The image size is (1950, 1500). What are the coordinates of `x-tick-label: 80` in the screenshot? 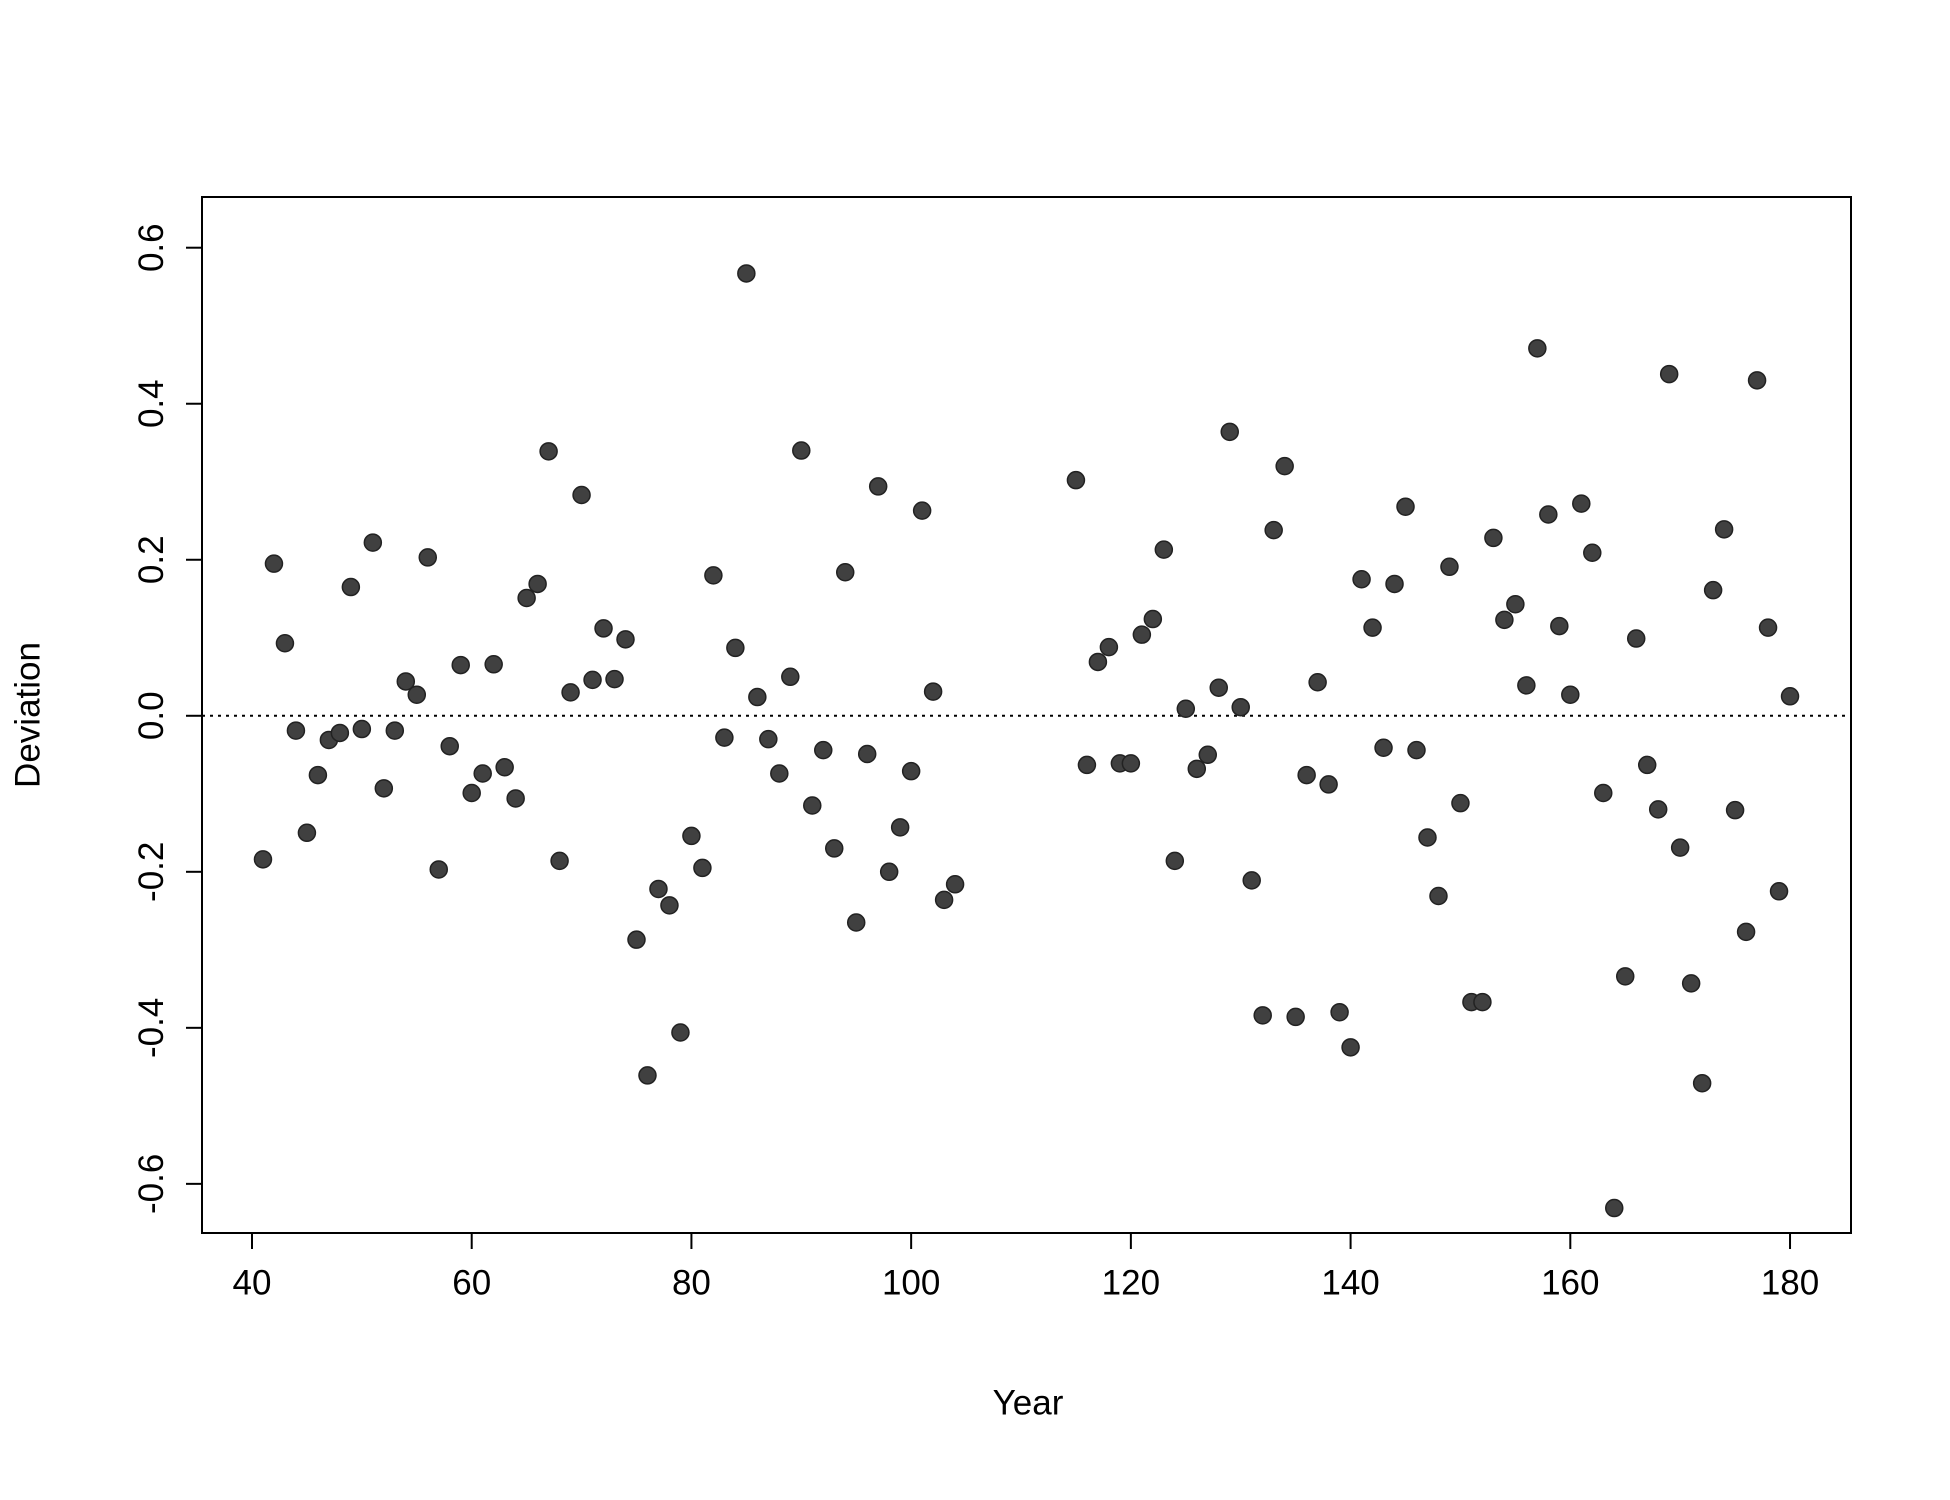 It's located at (691, 1282).